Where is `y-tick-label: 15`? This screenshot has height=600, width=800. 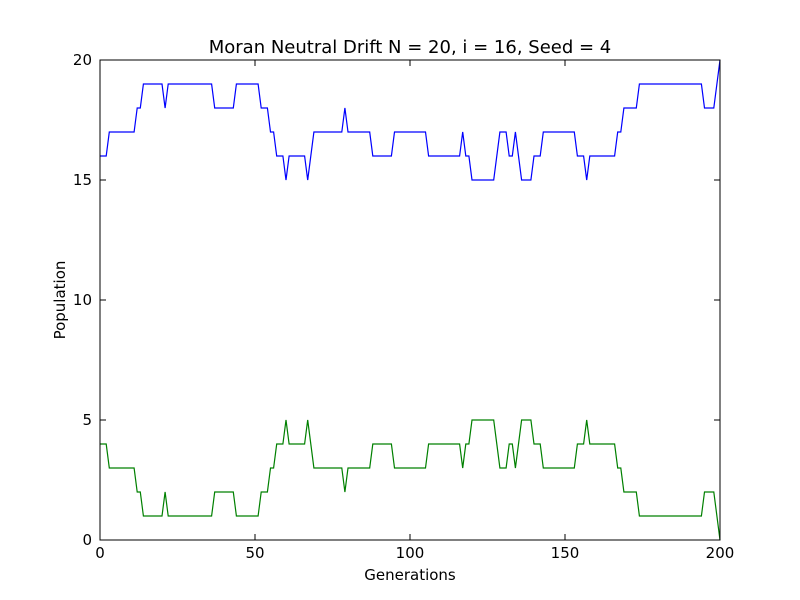 y-tick-label: 15 is located at coordinates (82, 180).